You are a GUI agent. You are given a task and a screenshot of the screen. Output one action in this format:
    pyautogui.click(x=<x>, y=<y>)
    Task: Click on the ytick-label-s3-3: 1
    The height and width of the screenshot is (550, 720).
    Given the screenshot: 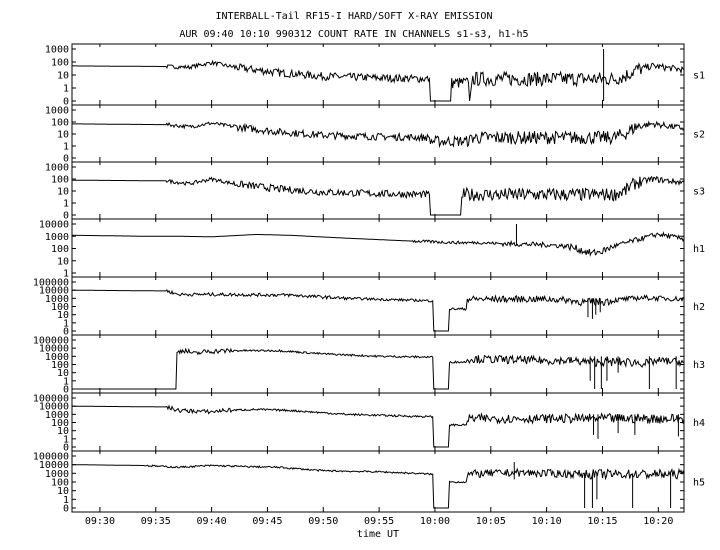 What is the action you would take?
    pyautogui.click(x=66, y=204)
    